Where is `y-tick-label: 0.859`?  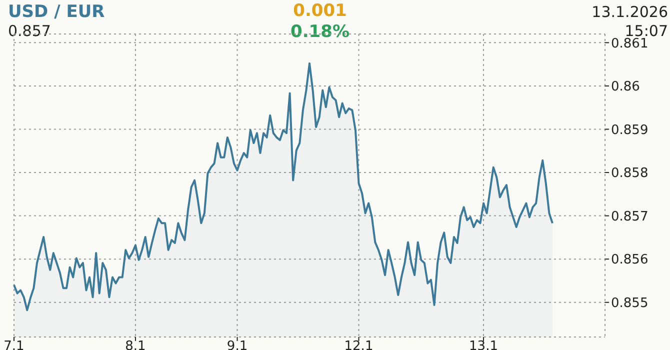
y-tick-label: 0.859 is located at coordinates (629, 130).